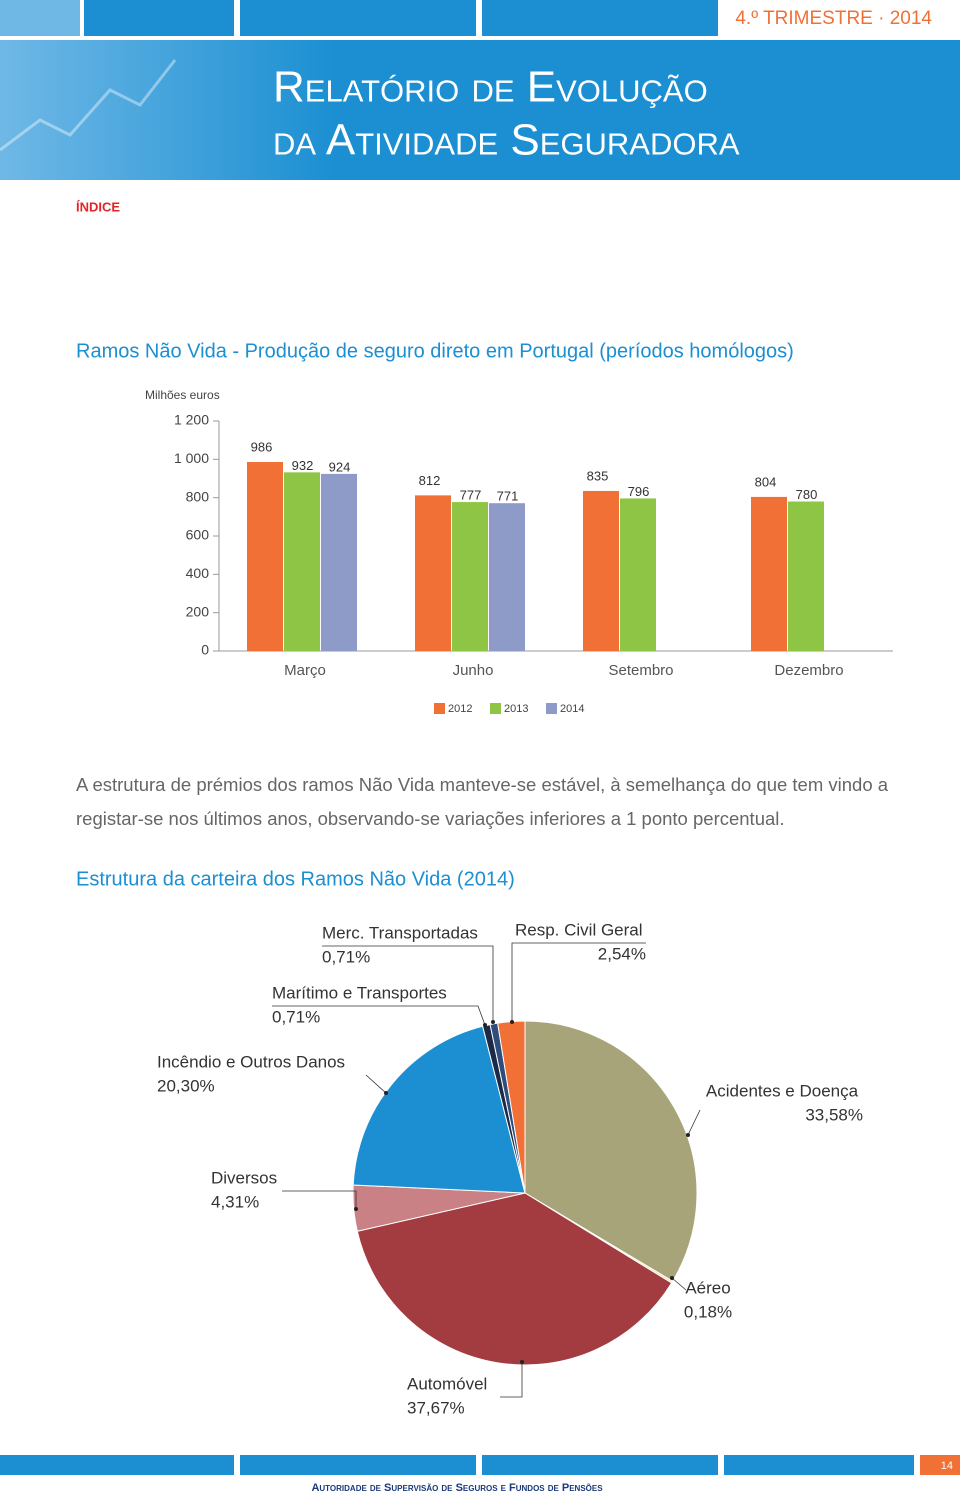  Describe the element at coordinates (598, 475) in the screenshot. I see `value-label: 835` at that location.